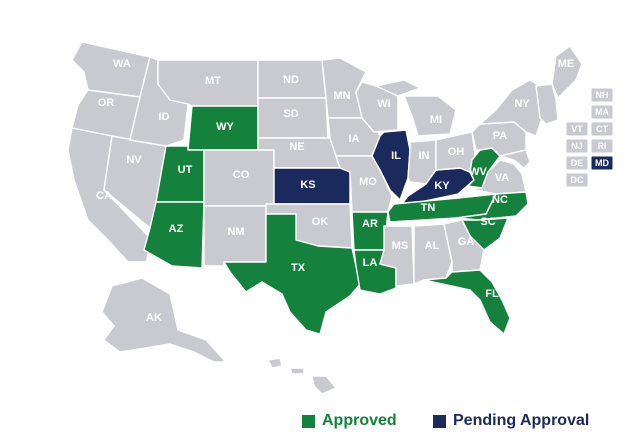  I want to click on state-MI, so click(416, 108).